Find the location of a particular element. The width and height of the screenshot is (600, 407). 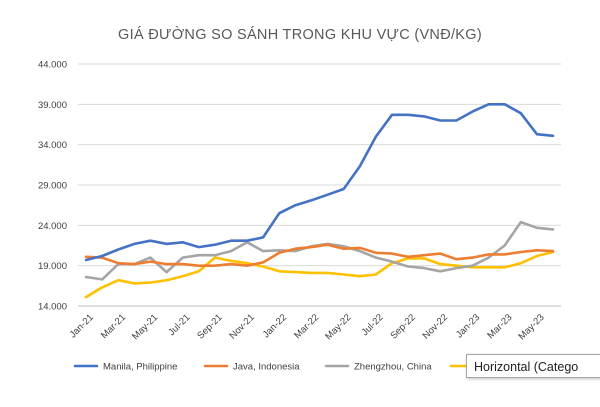

legend-label-java: Java, Indonesia is located at coordinates (266, 367).